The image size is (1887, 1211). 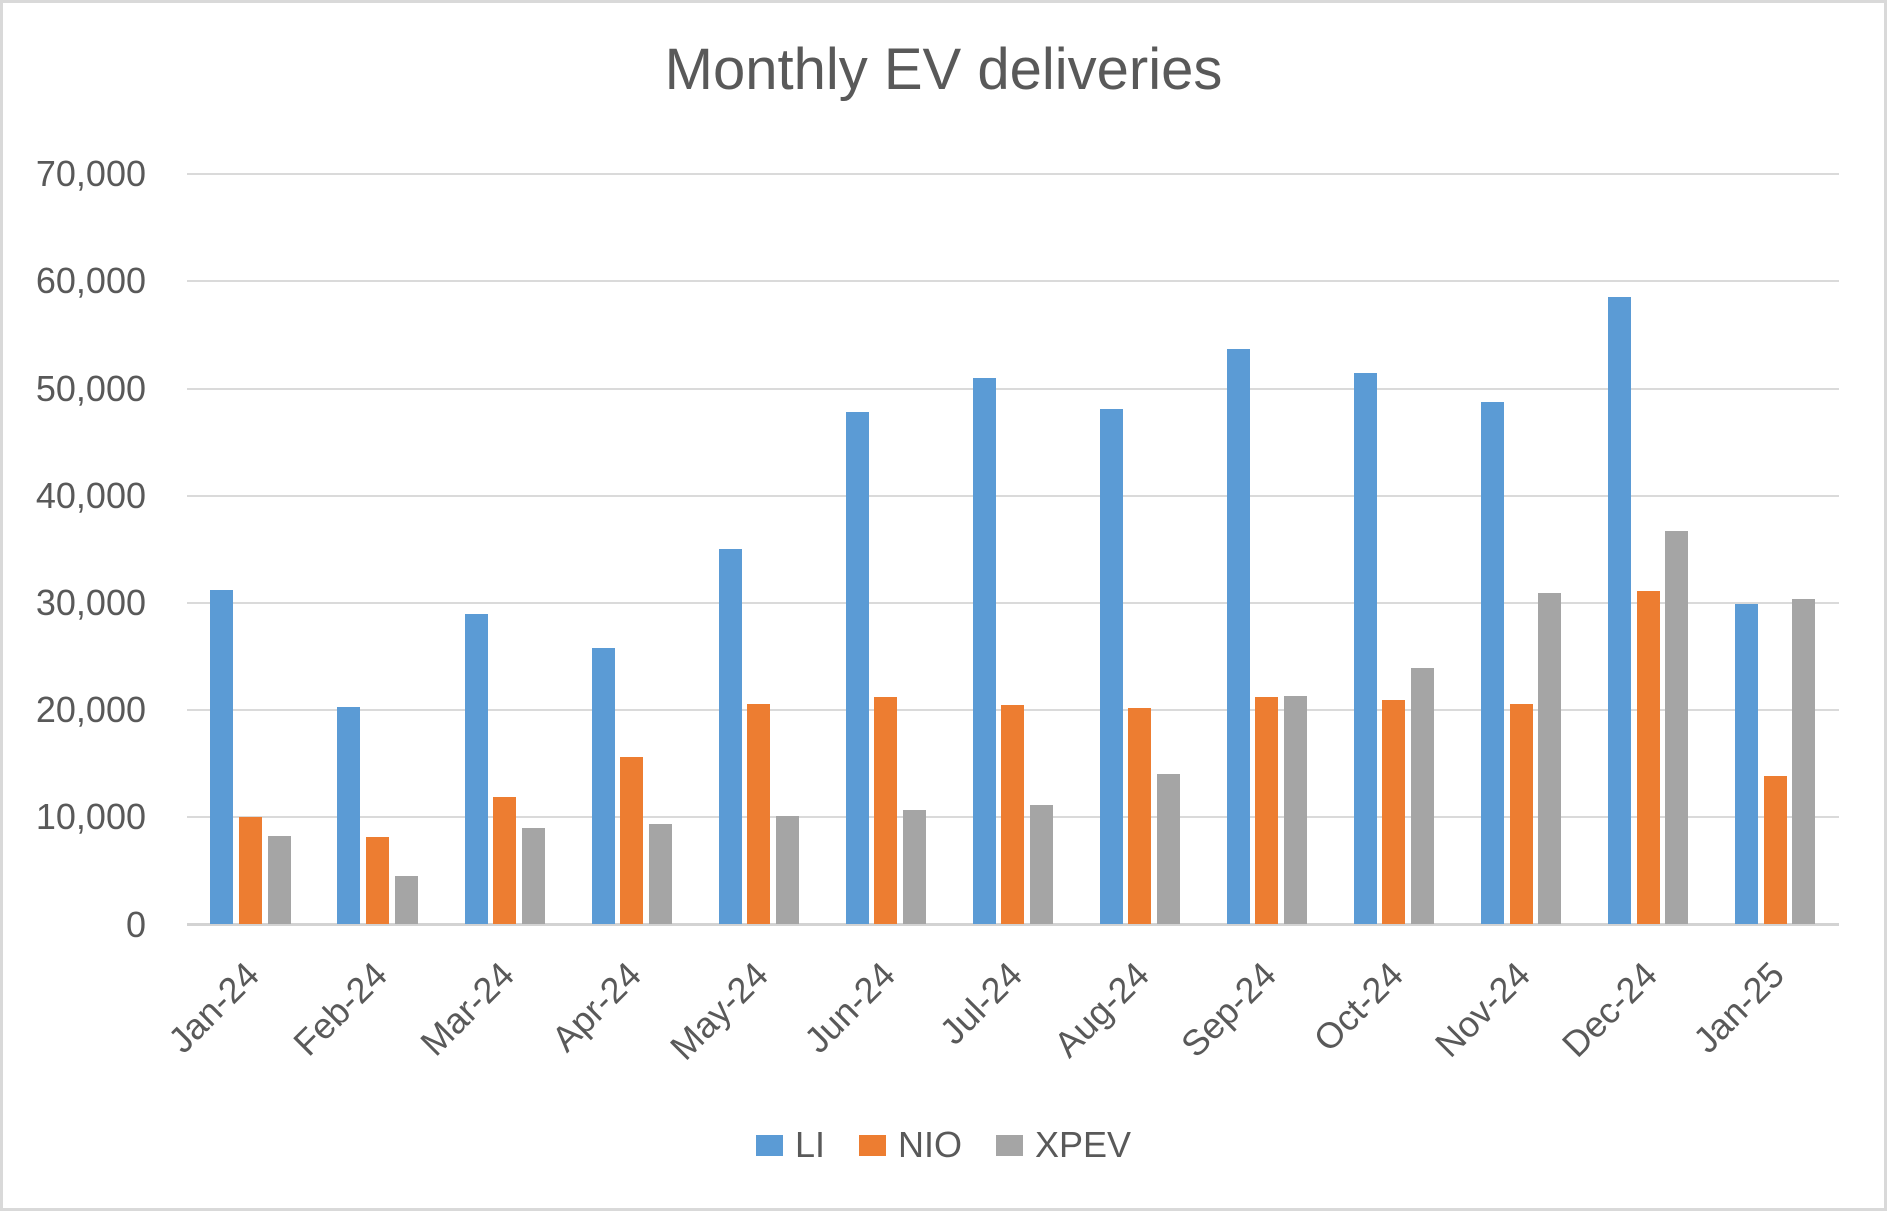 I want to click on y-axis-tick-label: 20,000, so click(x=90, y=710).